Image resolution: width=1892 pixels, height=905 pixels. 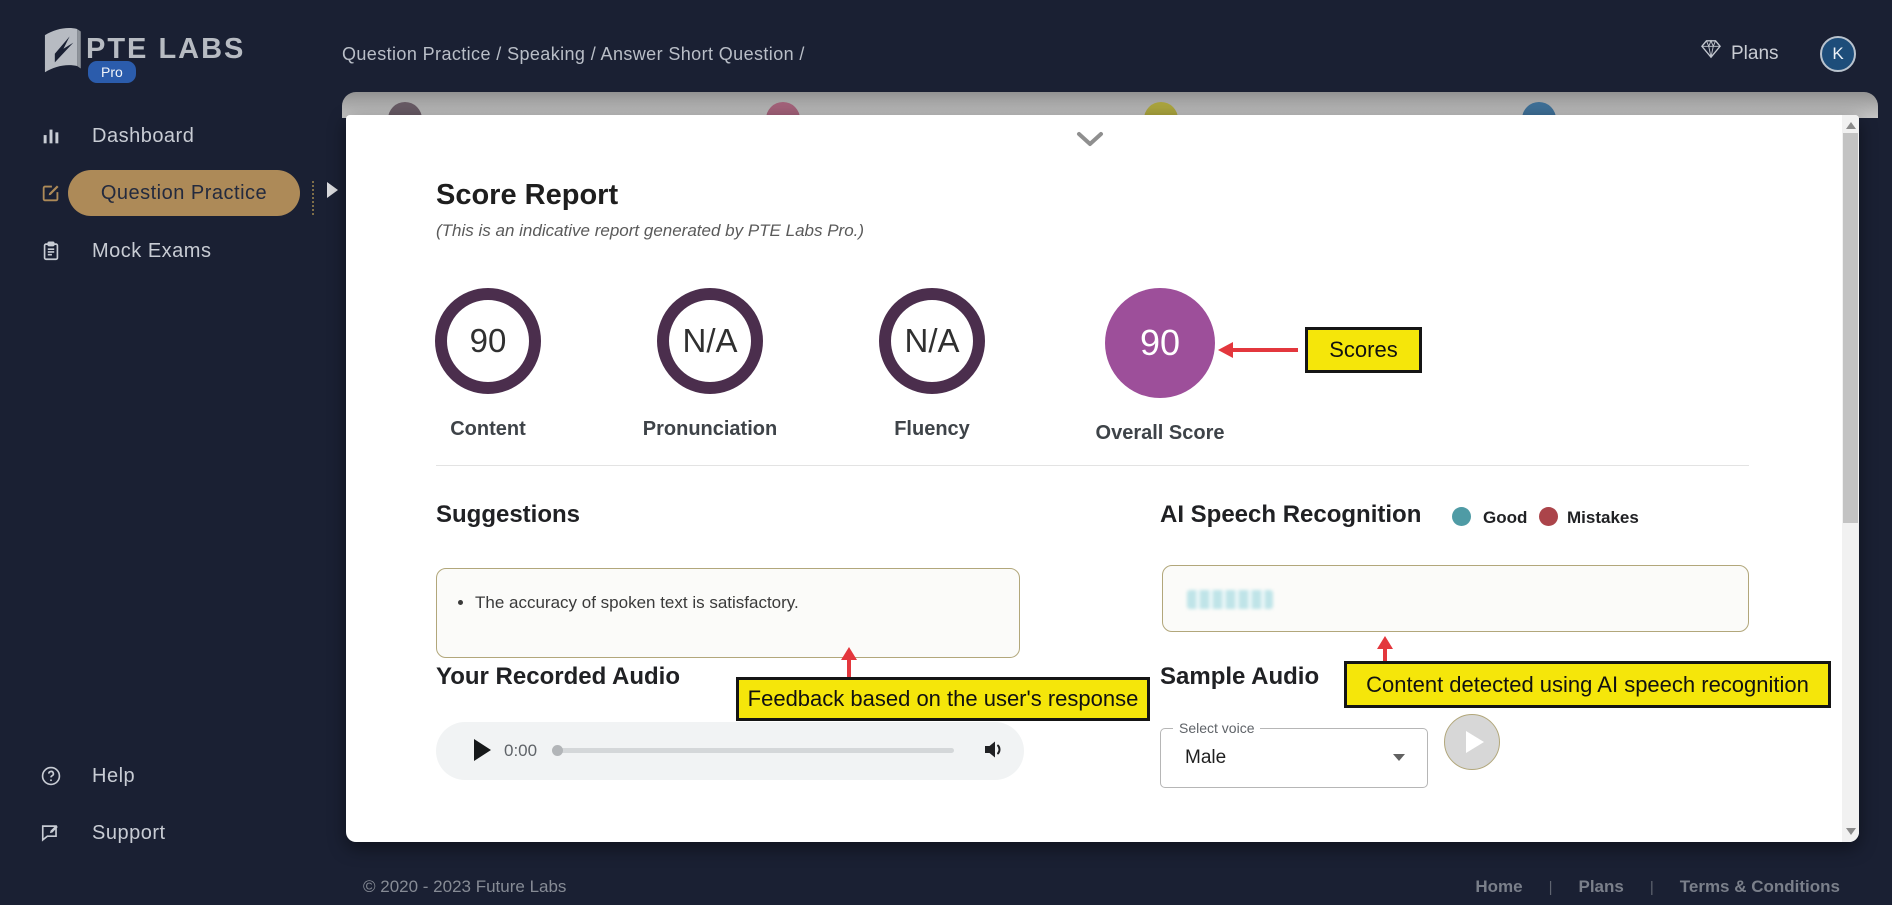 I want to click on sidebar-expand-icon, so click(x=332, y=190).